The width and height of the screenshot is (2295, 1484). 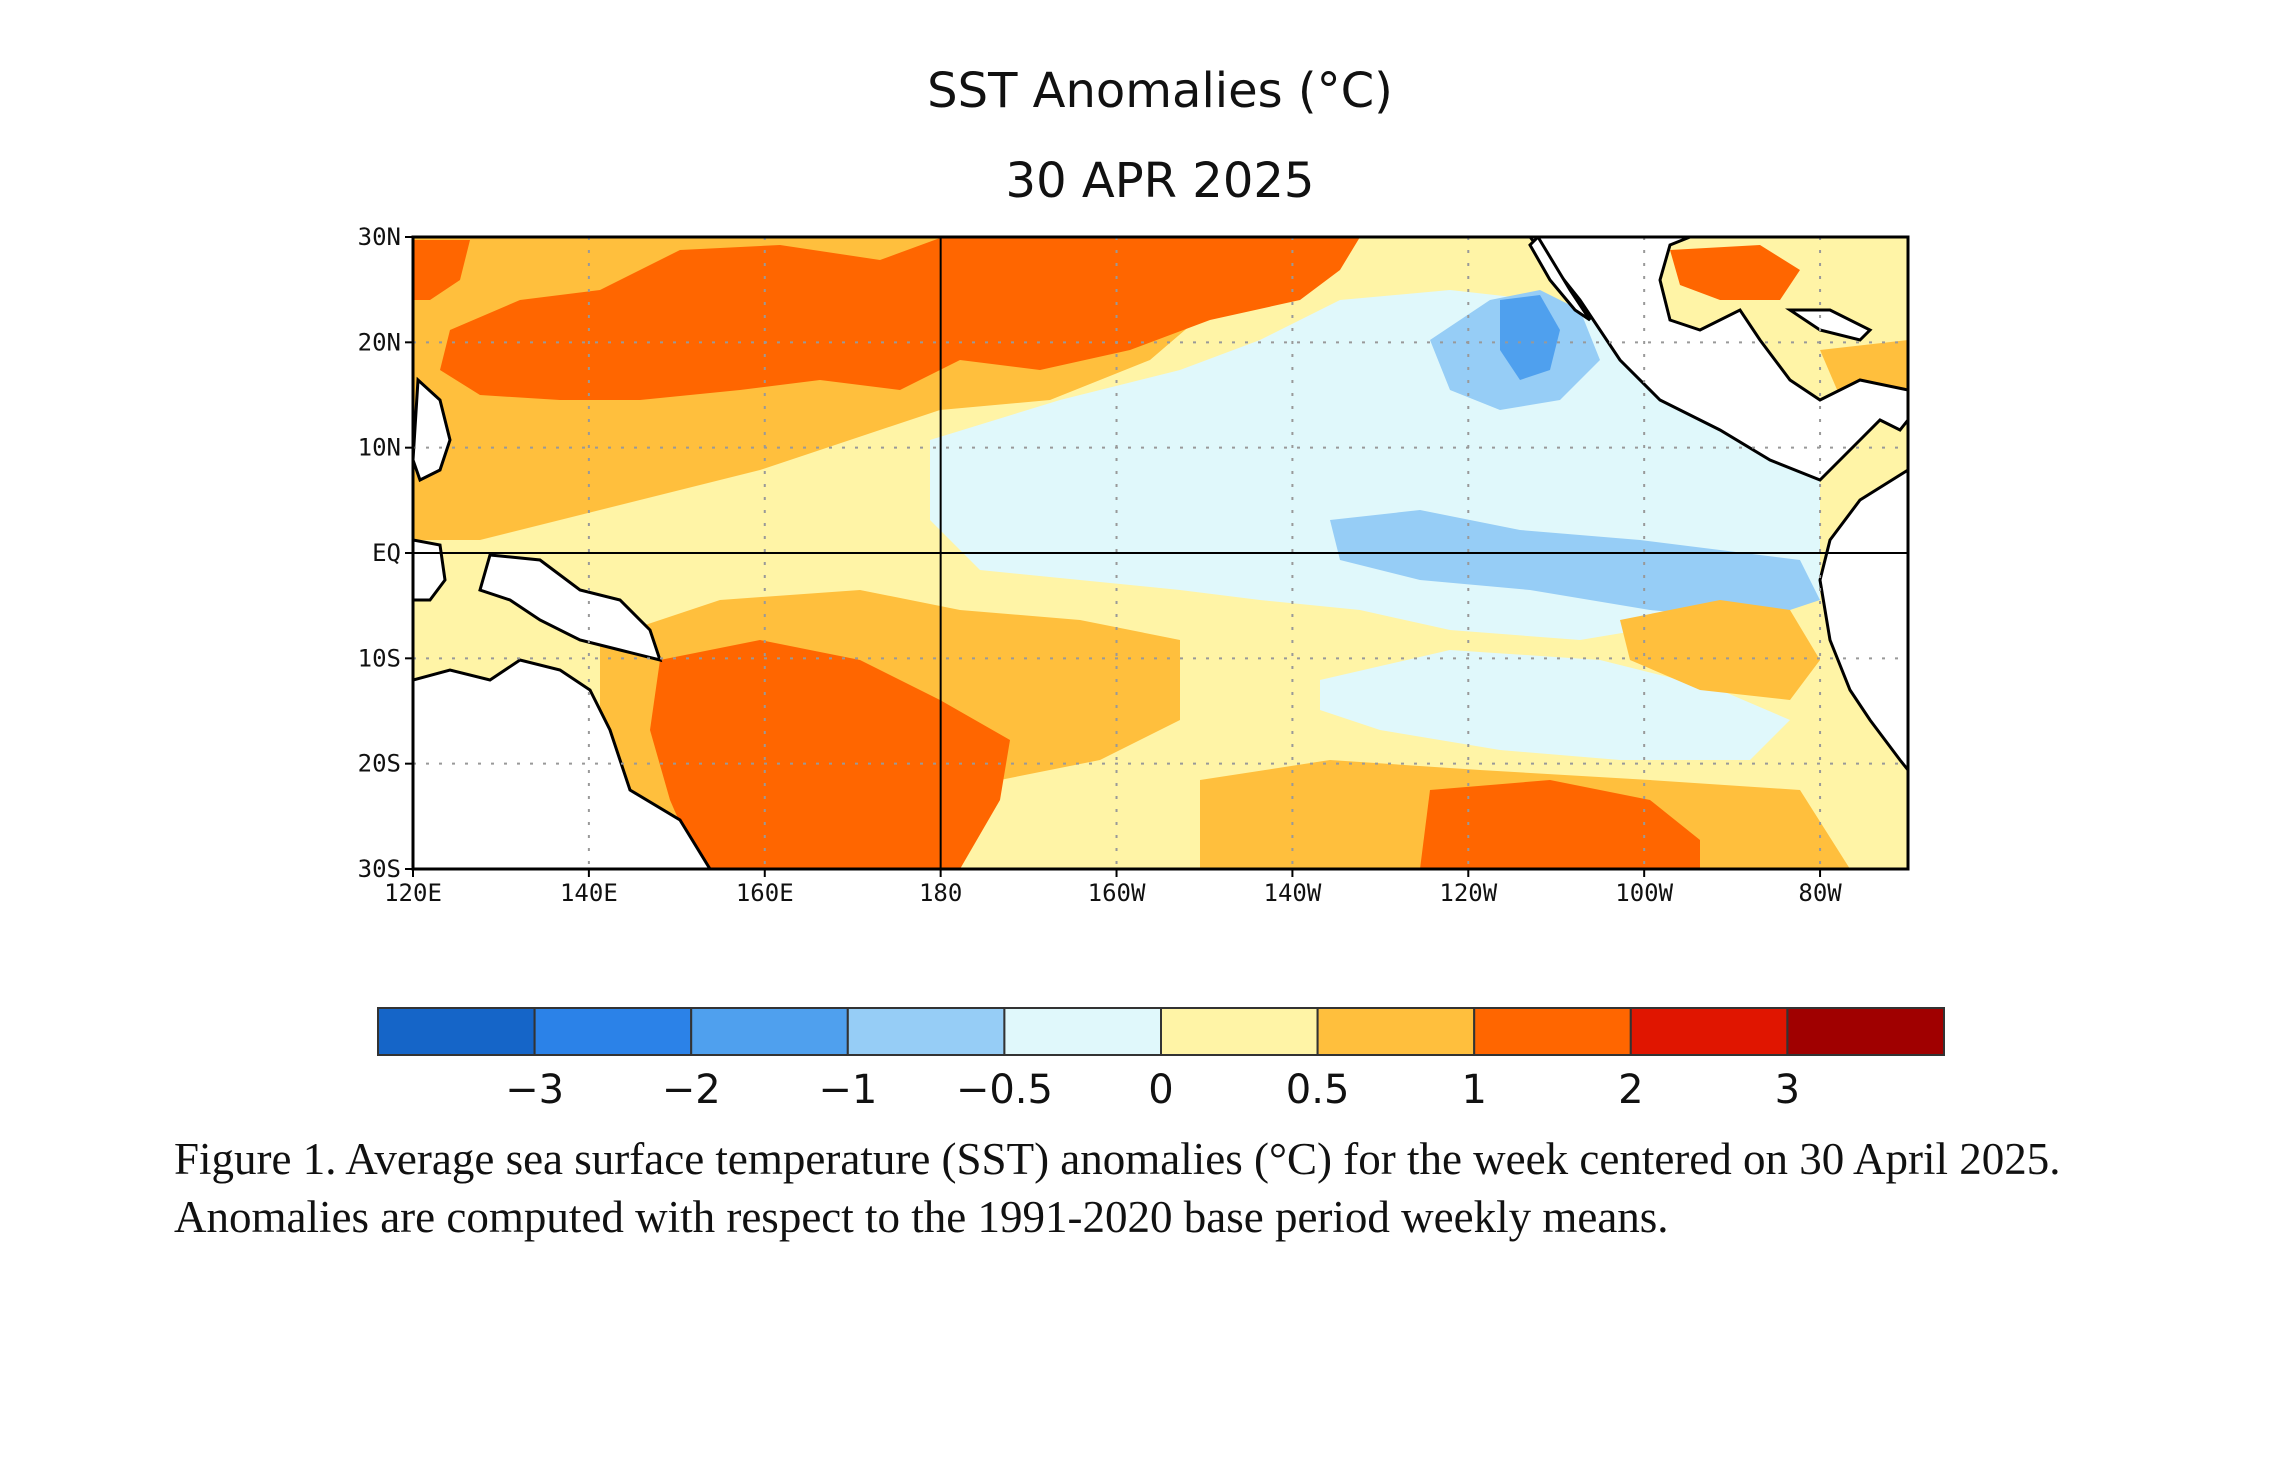 I want to click on lat-tick-label: 30N, so click(x=379, y=237).